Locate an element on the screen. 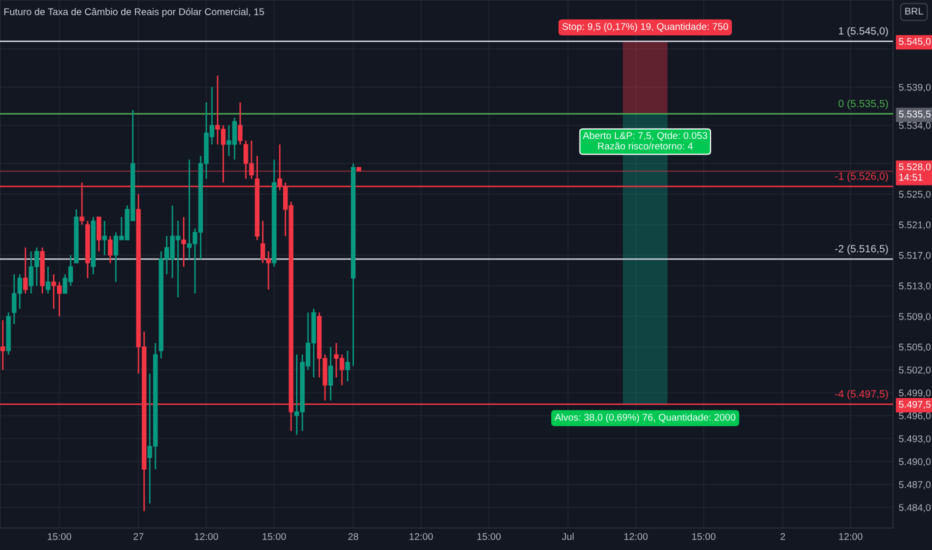 The width and height of the screenshot is (932, 550). y-tick-label: 5.517,0 is located at coordinates (914, 256).